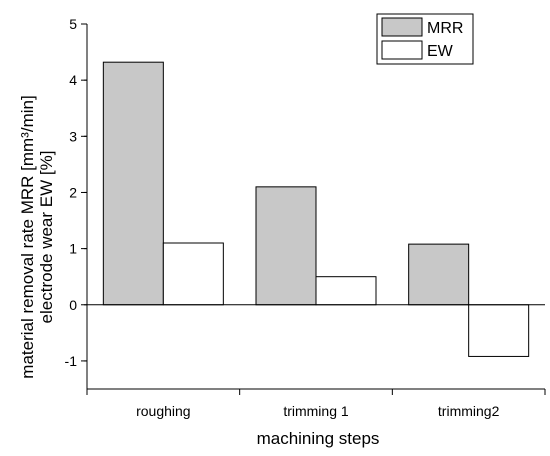  What do you see at coordinates (318, 438) in the screenshot?
I see `x-axis-title: machining steps` at bounding box center [318, 438].